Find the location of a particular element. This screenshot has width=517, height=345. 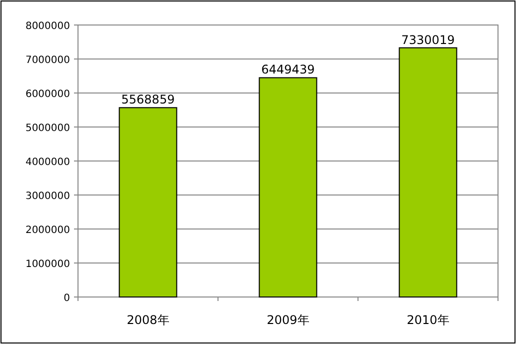

y-tick-label: 6000000 is located at coordinates (47, 94).